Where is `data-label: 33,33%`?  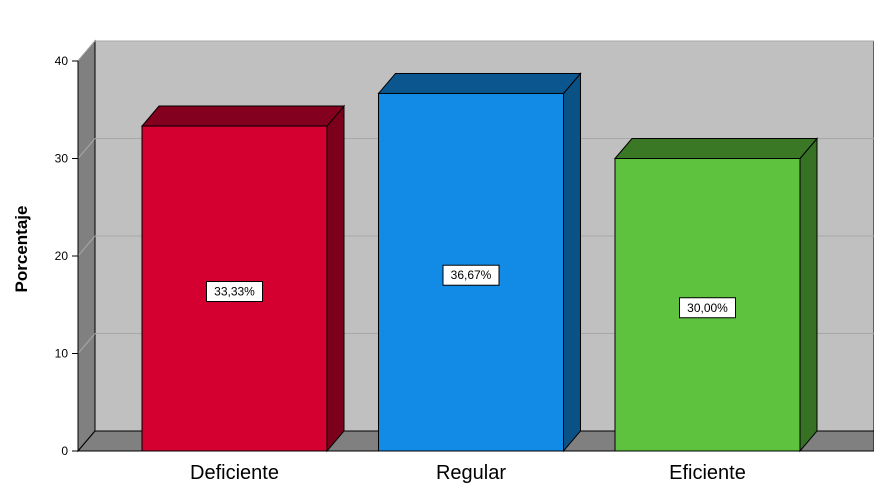
data-label: 33,33% is located at coordinates (234, 292).